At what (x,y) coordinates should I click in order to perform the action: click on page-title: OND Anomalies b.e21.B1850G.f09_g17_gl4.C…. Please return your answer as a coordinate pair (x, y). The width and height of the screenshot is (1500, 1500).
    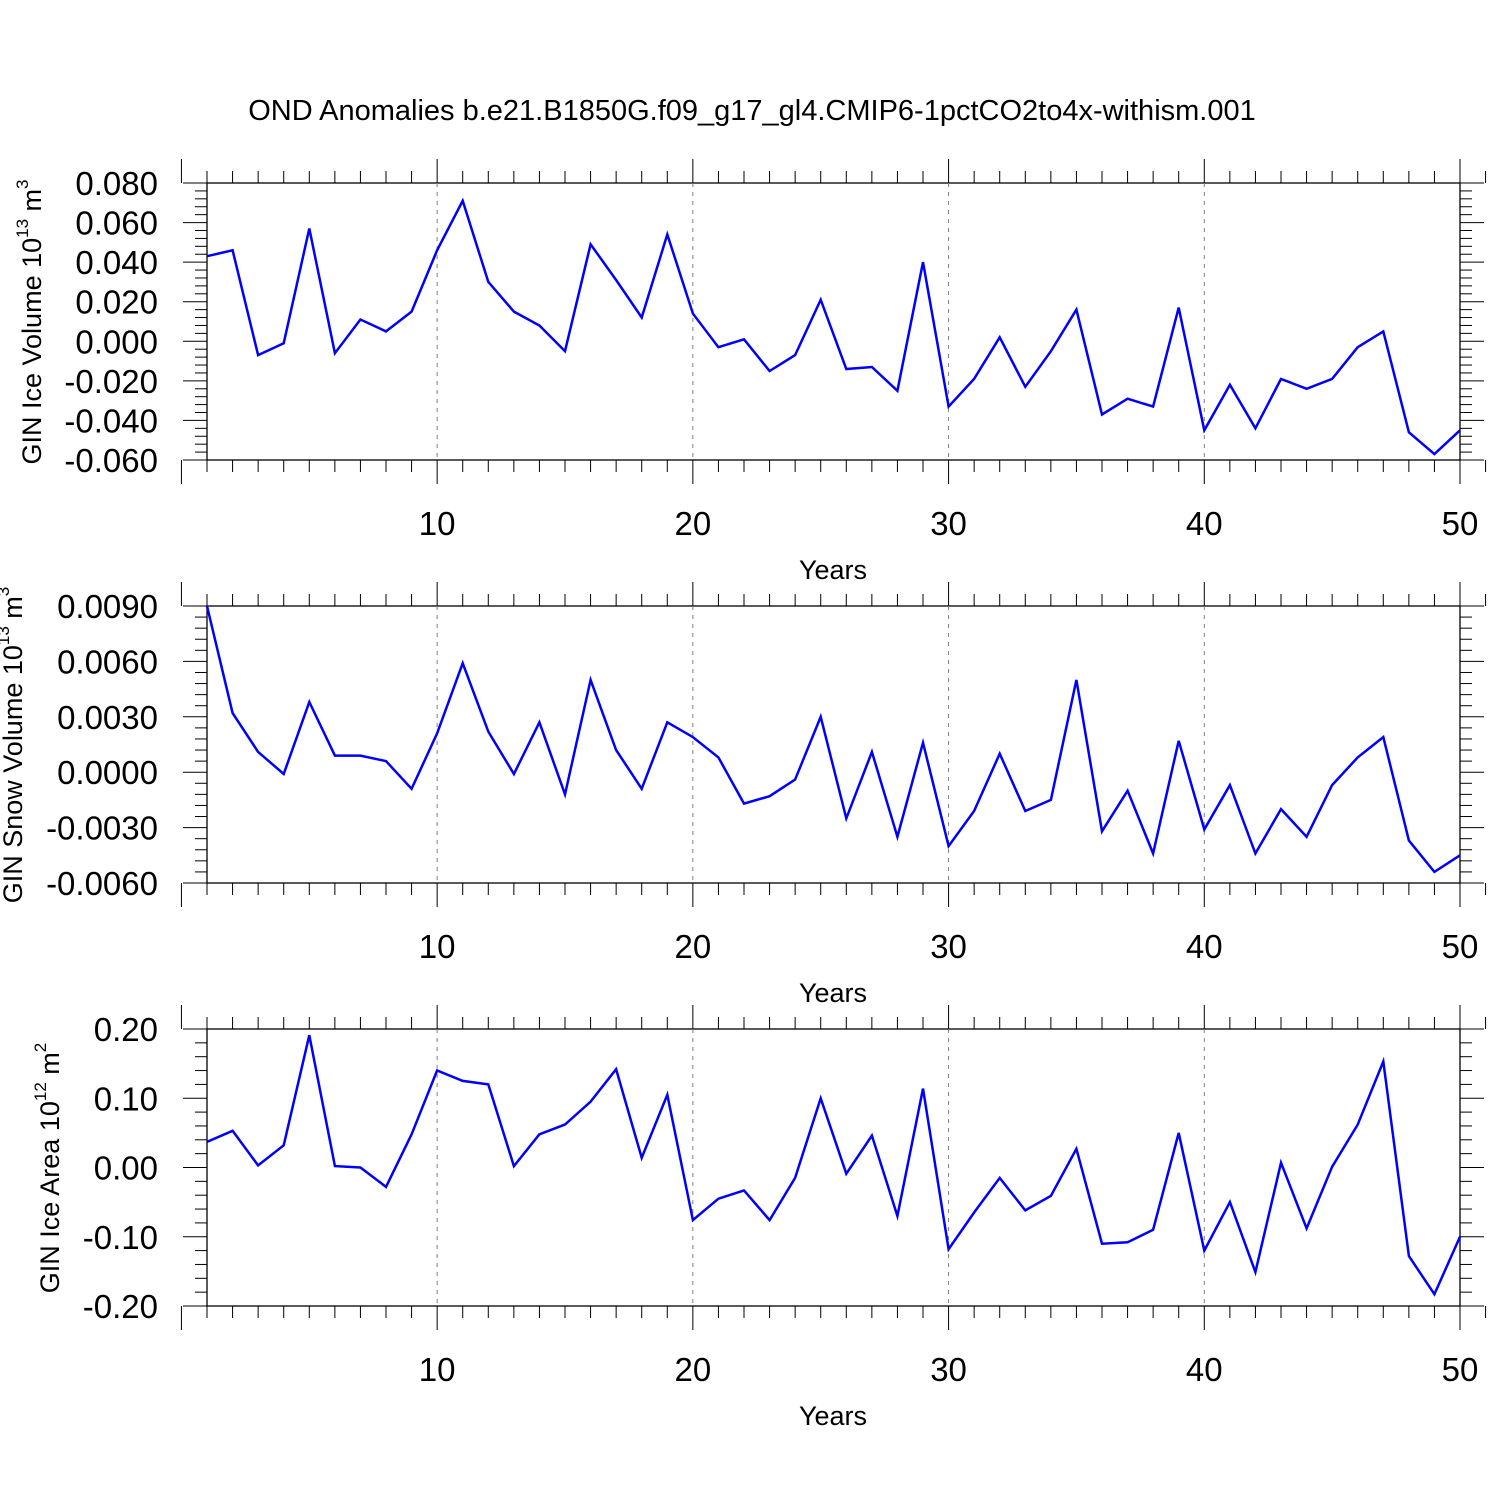
    Looking at the image, I should click on (751, 111).